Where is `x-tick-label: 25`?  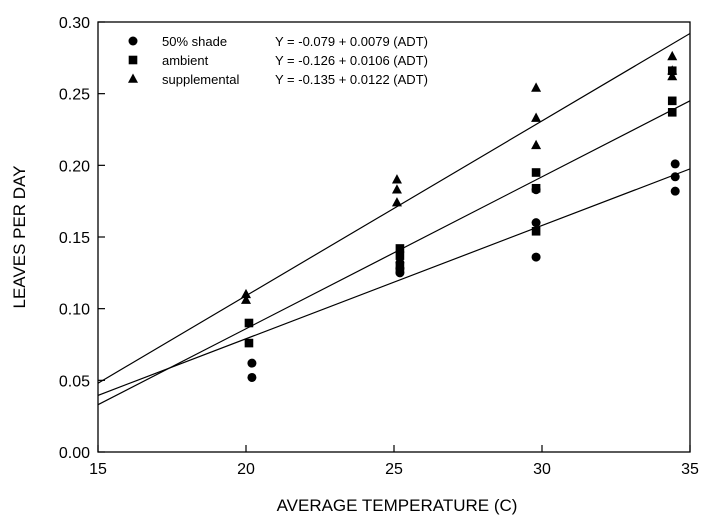
x-tick-label: 25 is located at coordinates (394, 469).